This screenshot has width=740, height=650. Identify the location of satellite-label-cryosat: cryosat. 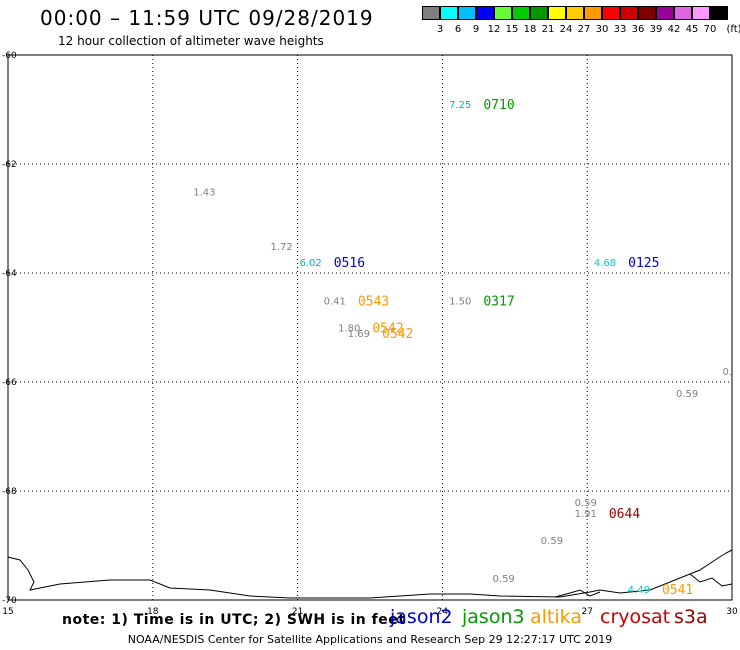
(635, 617).